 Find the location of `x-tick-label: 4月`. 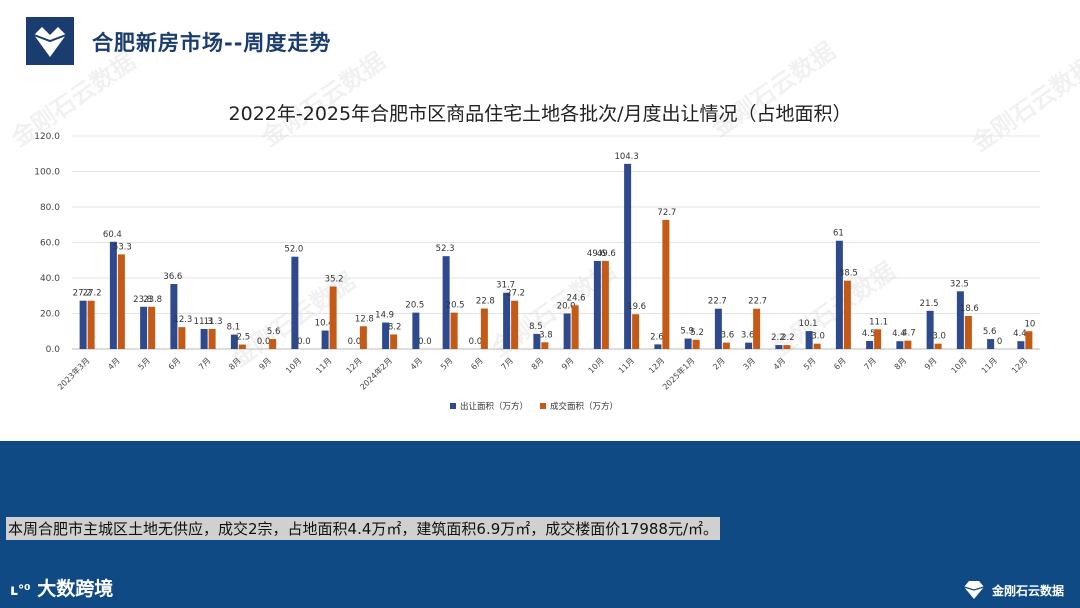

x-tick-label: 4月 is located at coordinates (114, 364).